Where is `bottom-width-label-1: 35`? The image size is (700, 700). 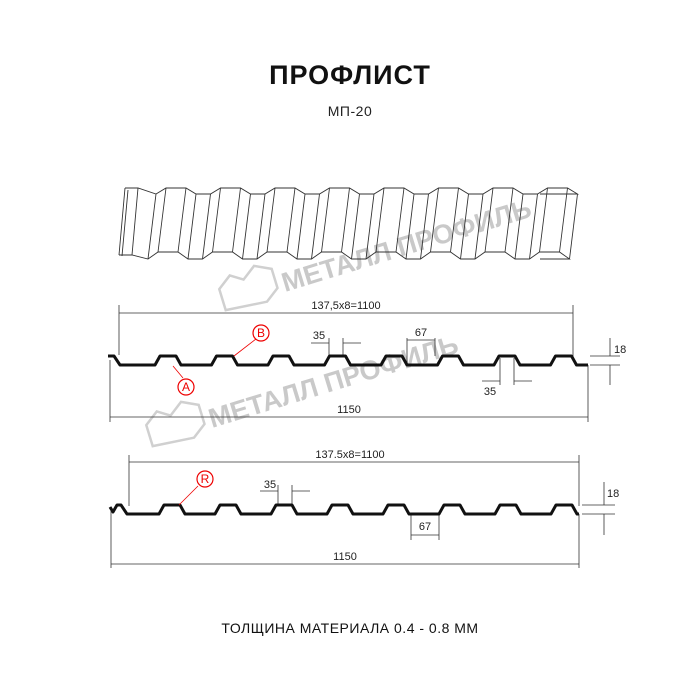
bottom-width-label-1: 35 is located at coordinates (490, 392).